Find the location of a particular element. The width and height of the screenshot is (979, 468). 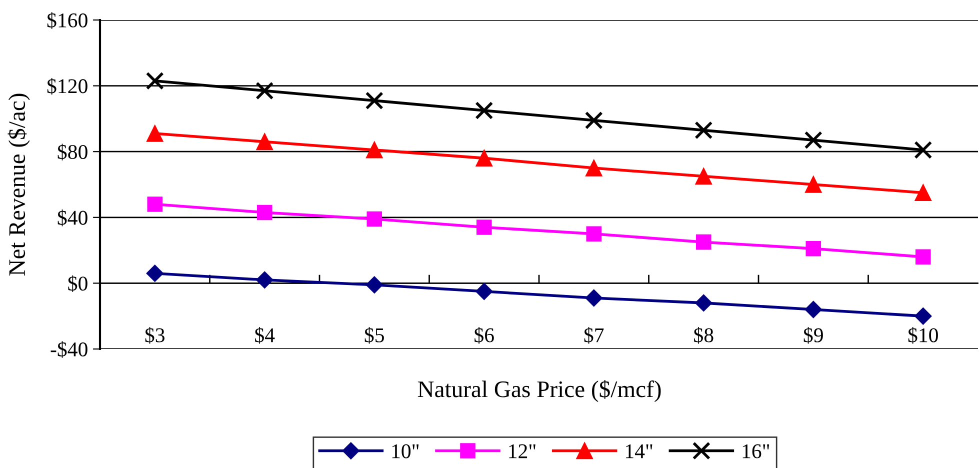

y-tick-label: $120 is located at coordinates (67, 86).